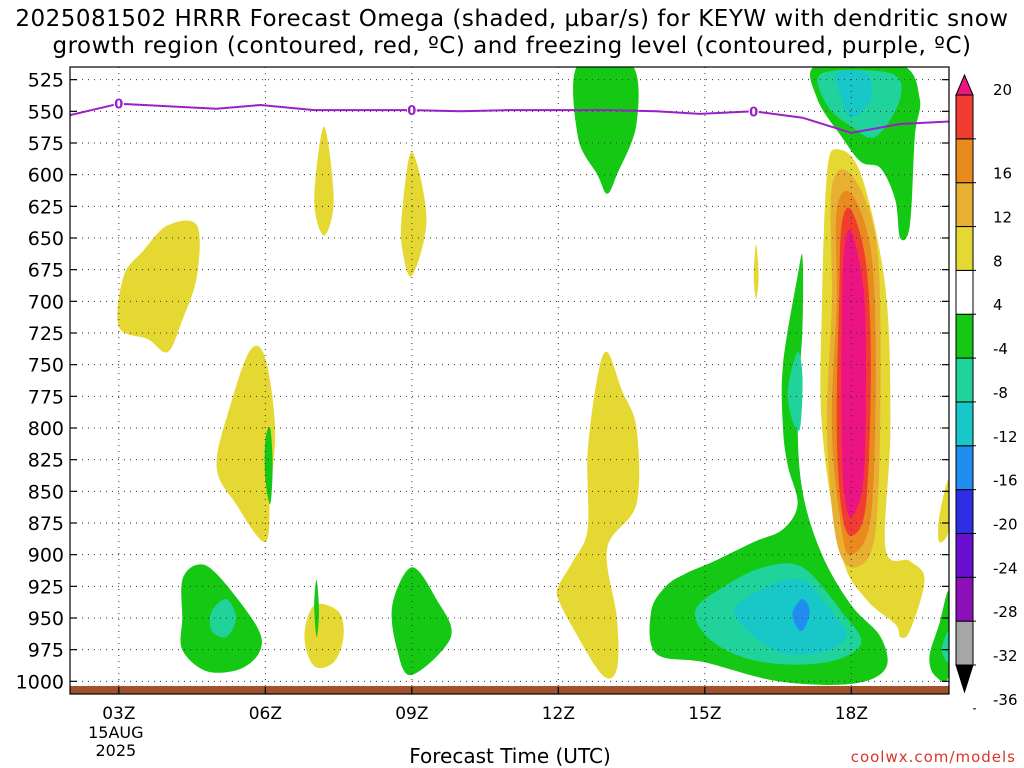  Describe the element at coordinates (46, 397) in the screenshot. I see `y-tick-label: 775` at that location.